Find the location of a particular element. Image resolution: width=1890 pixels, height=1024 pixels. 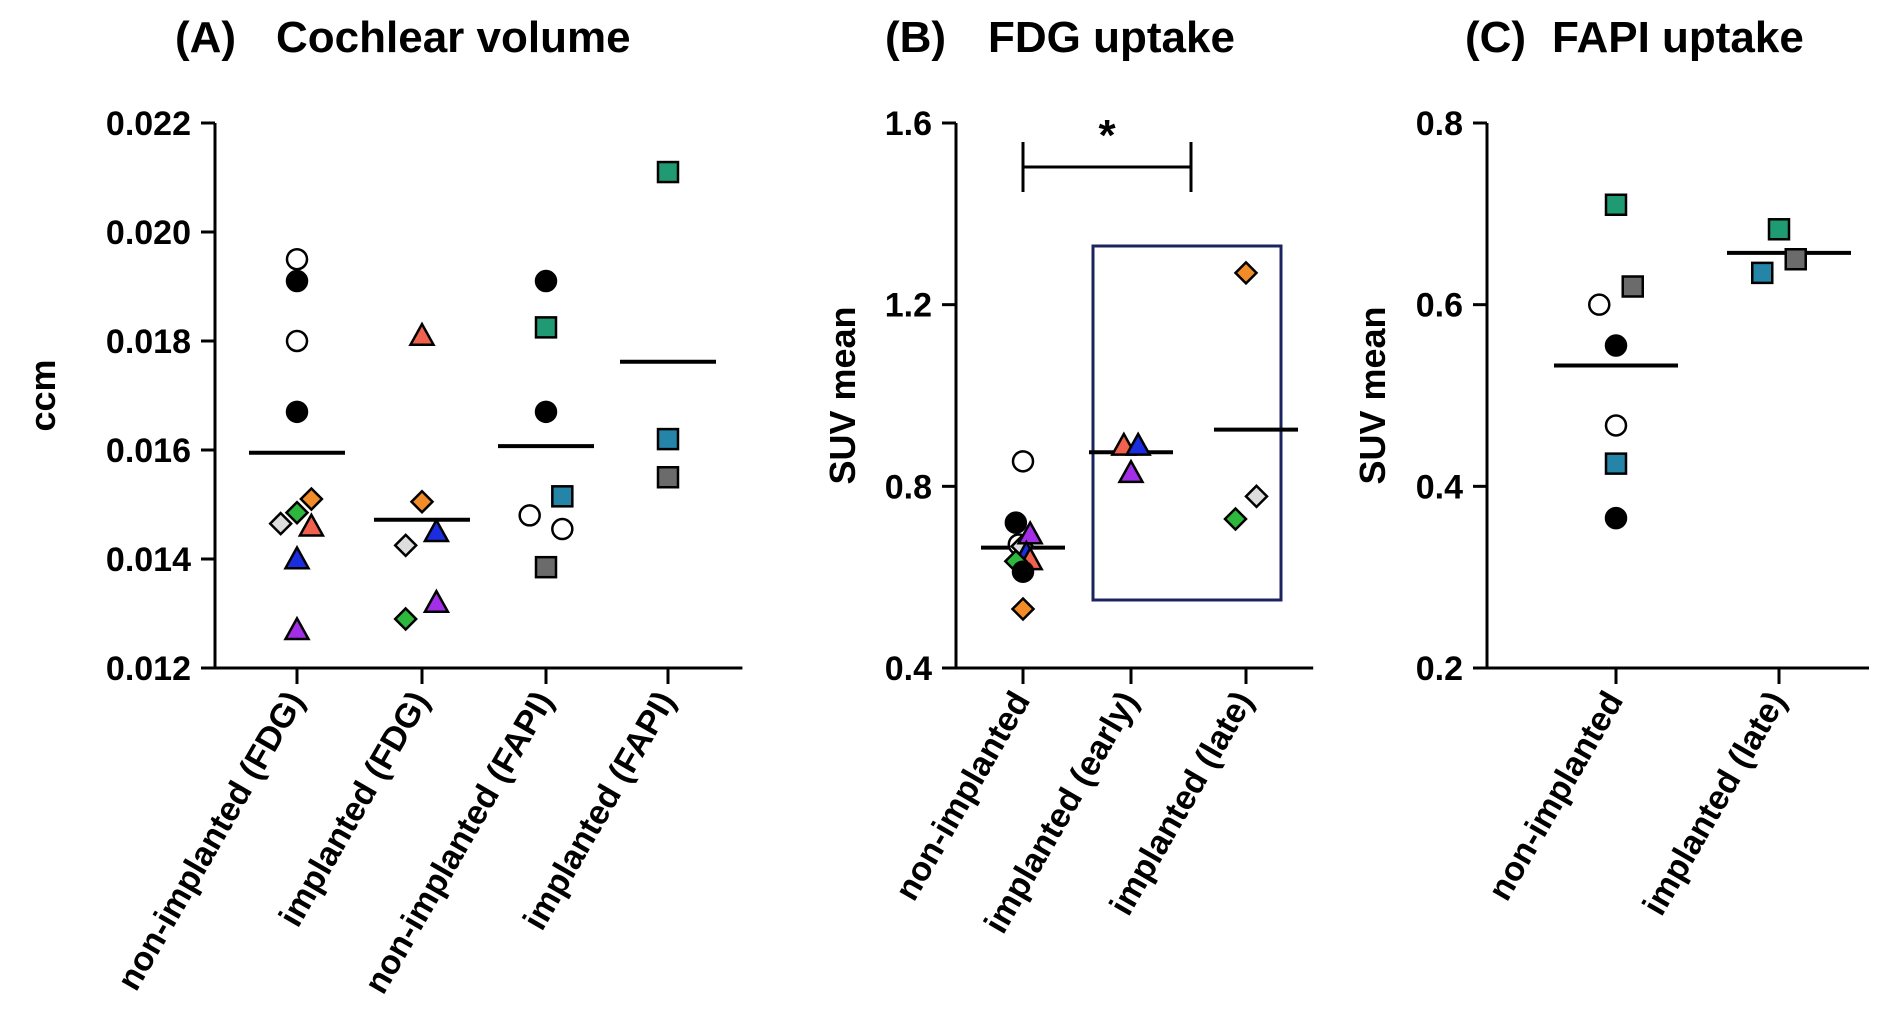

highlight-box is located at coordinates (1187, 423).